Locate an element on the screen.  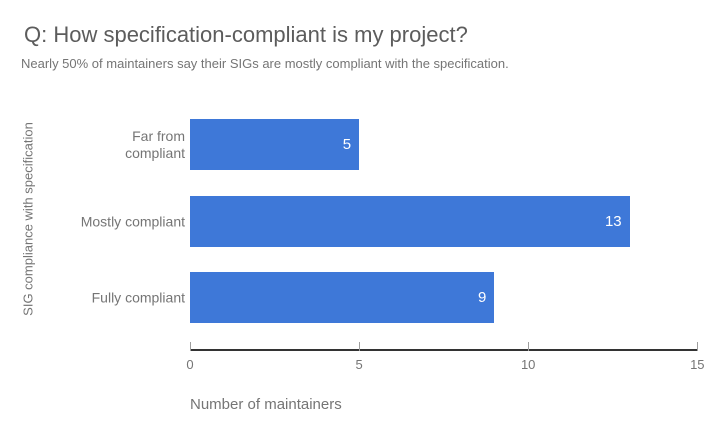
bar: 5 is located at coordinates (275, 144).